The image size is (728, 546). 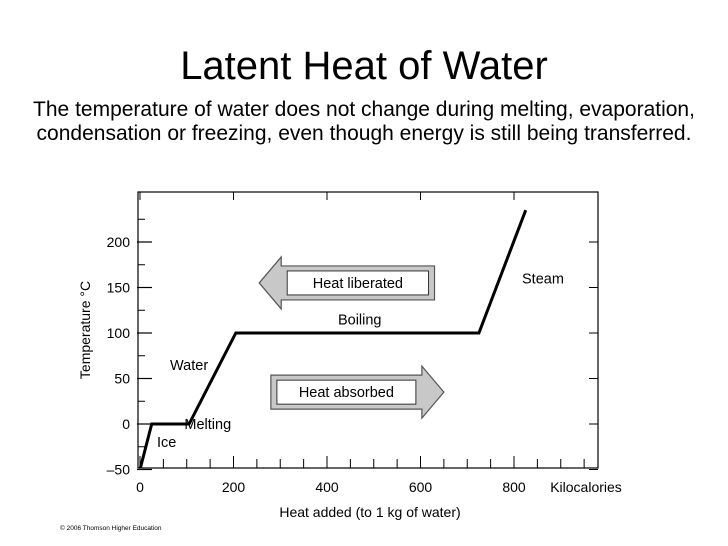 What do you see at coordinates (126, 424) in the screenshot?
I see `y-tick-label: 0` at bounding box center [126, 424].